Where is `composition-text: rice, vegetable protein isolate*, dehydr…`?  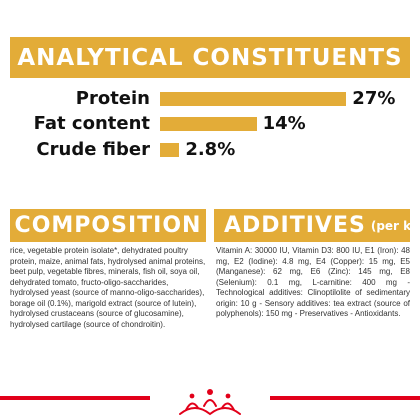 composition-text: rice, vegetable protein isolate*, dehydr… is located at coordinates (108, 287).